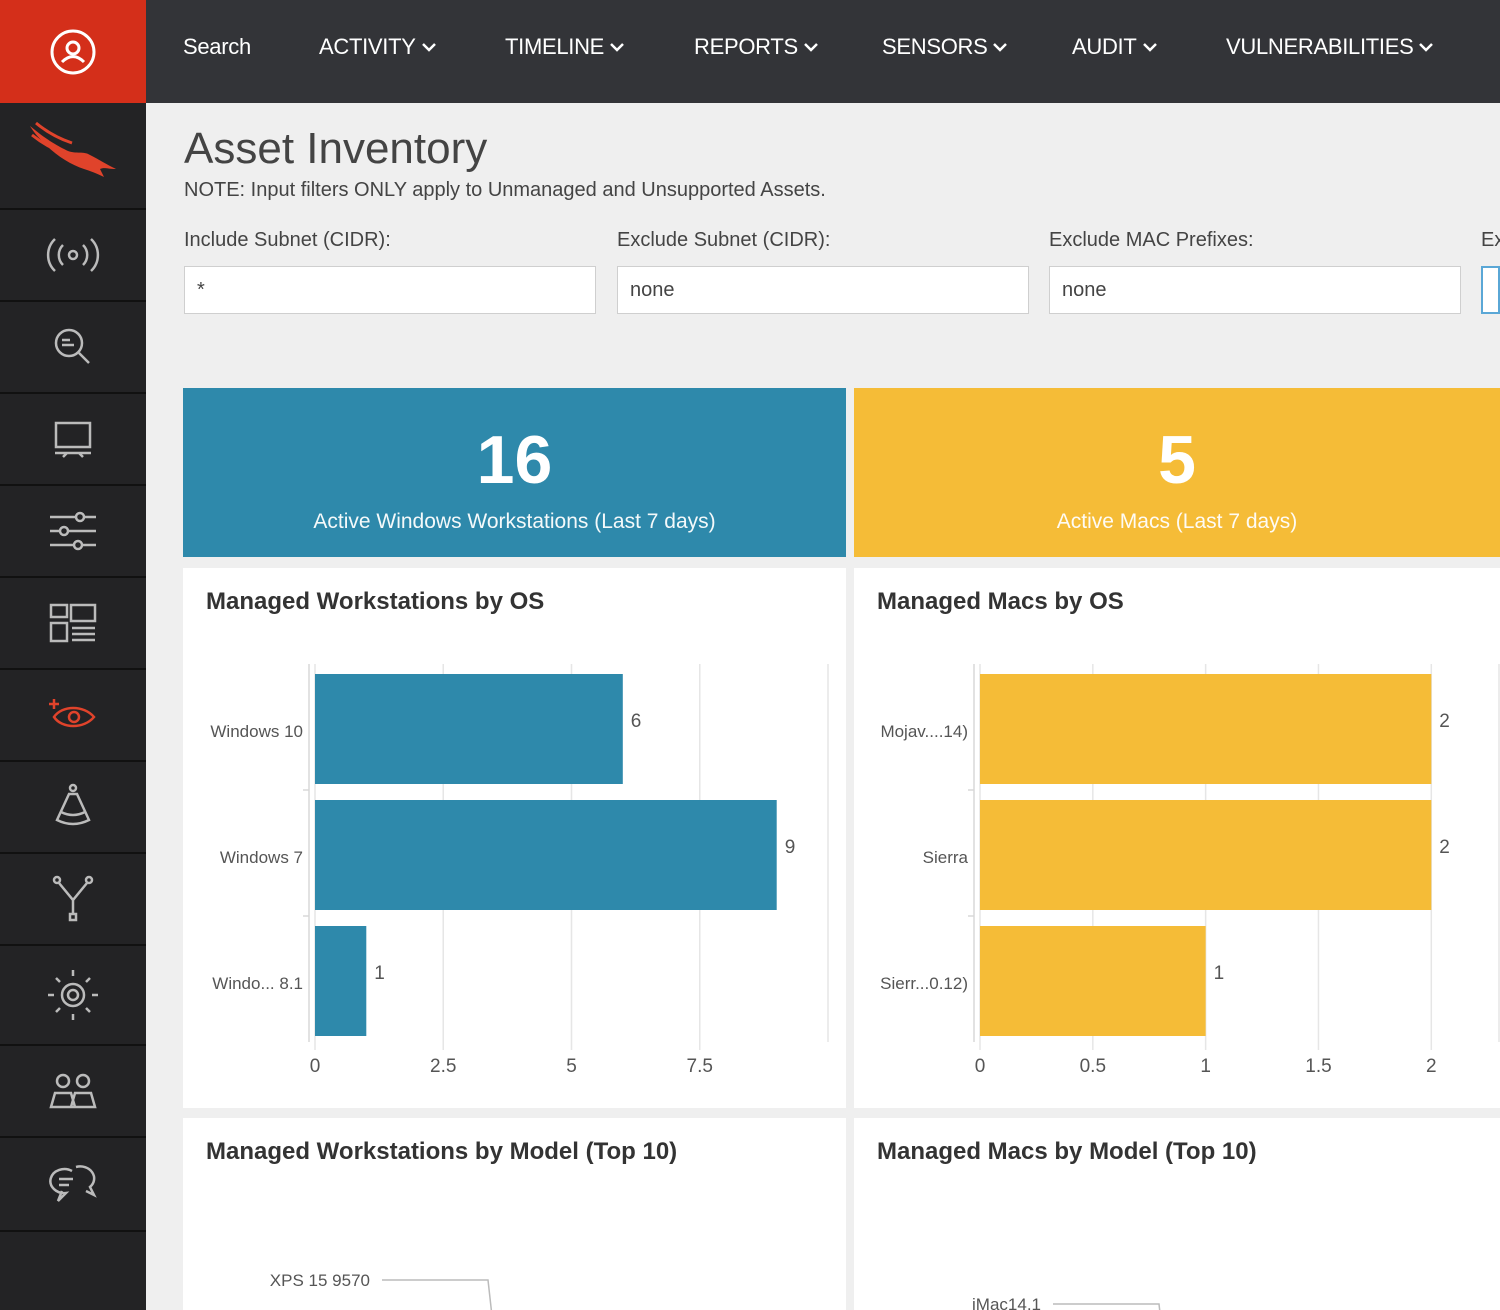  Describe the element at coordinates (1104, 46) in the screenshot. I see `nav-audit-label: AUDIT` at that location.